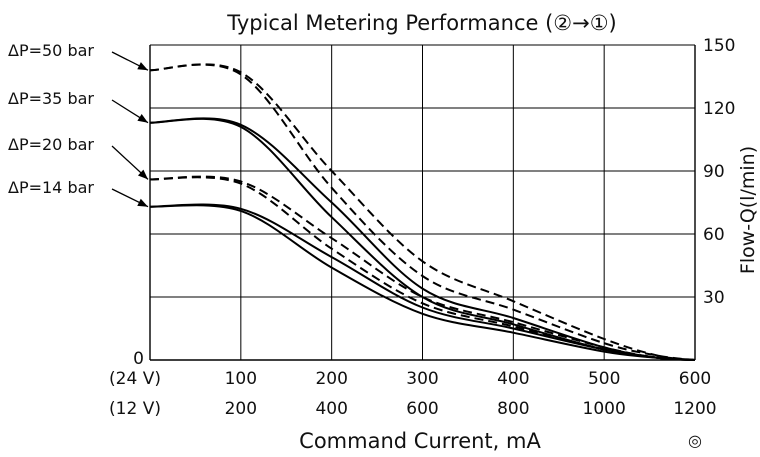 The height and width of the screenshot is (457, 760). What do you see at coordinates (421, 23) in the screenshot?
I see `chart-title: Typical Metering Performance (②→①)` at bounding box center [421, 23].